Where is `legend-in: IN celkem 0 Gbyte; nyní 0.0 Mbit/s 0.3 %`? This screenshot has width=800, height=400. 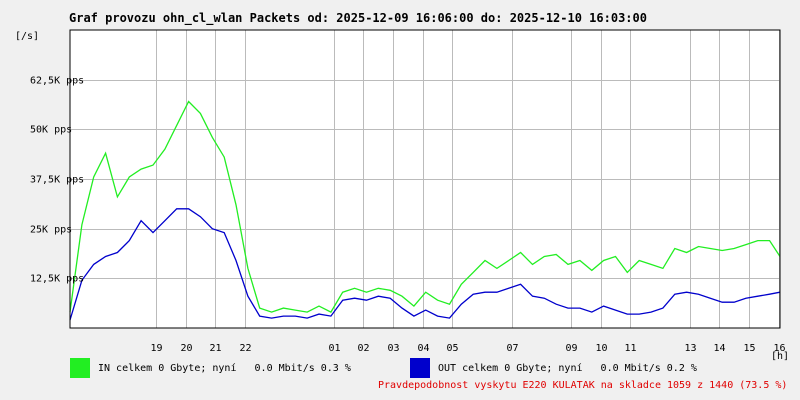 legend-in: IN celkem 0 Gbyte; nyní 0.0 Mbit/s 0.3 % is located at coordinates (210, 368).